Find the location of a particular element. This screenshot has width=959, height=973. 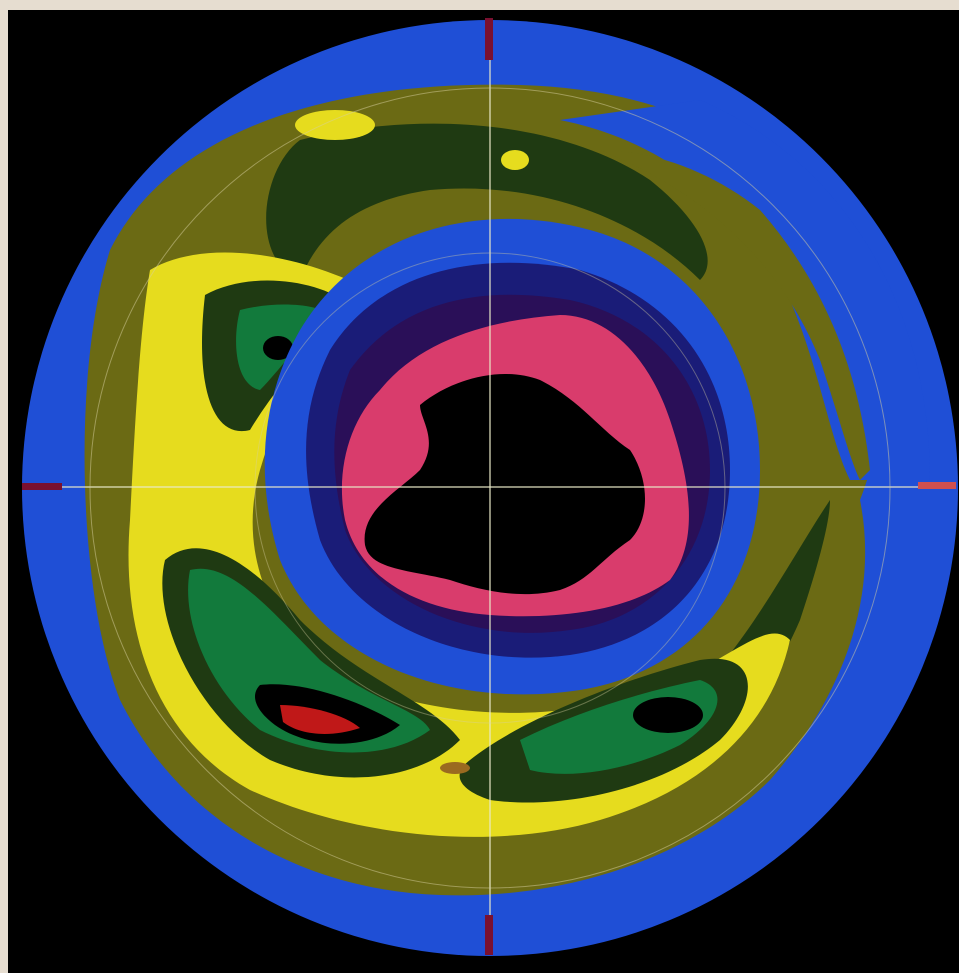

east-tick is located at coordinates (937, 485).